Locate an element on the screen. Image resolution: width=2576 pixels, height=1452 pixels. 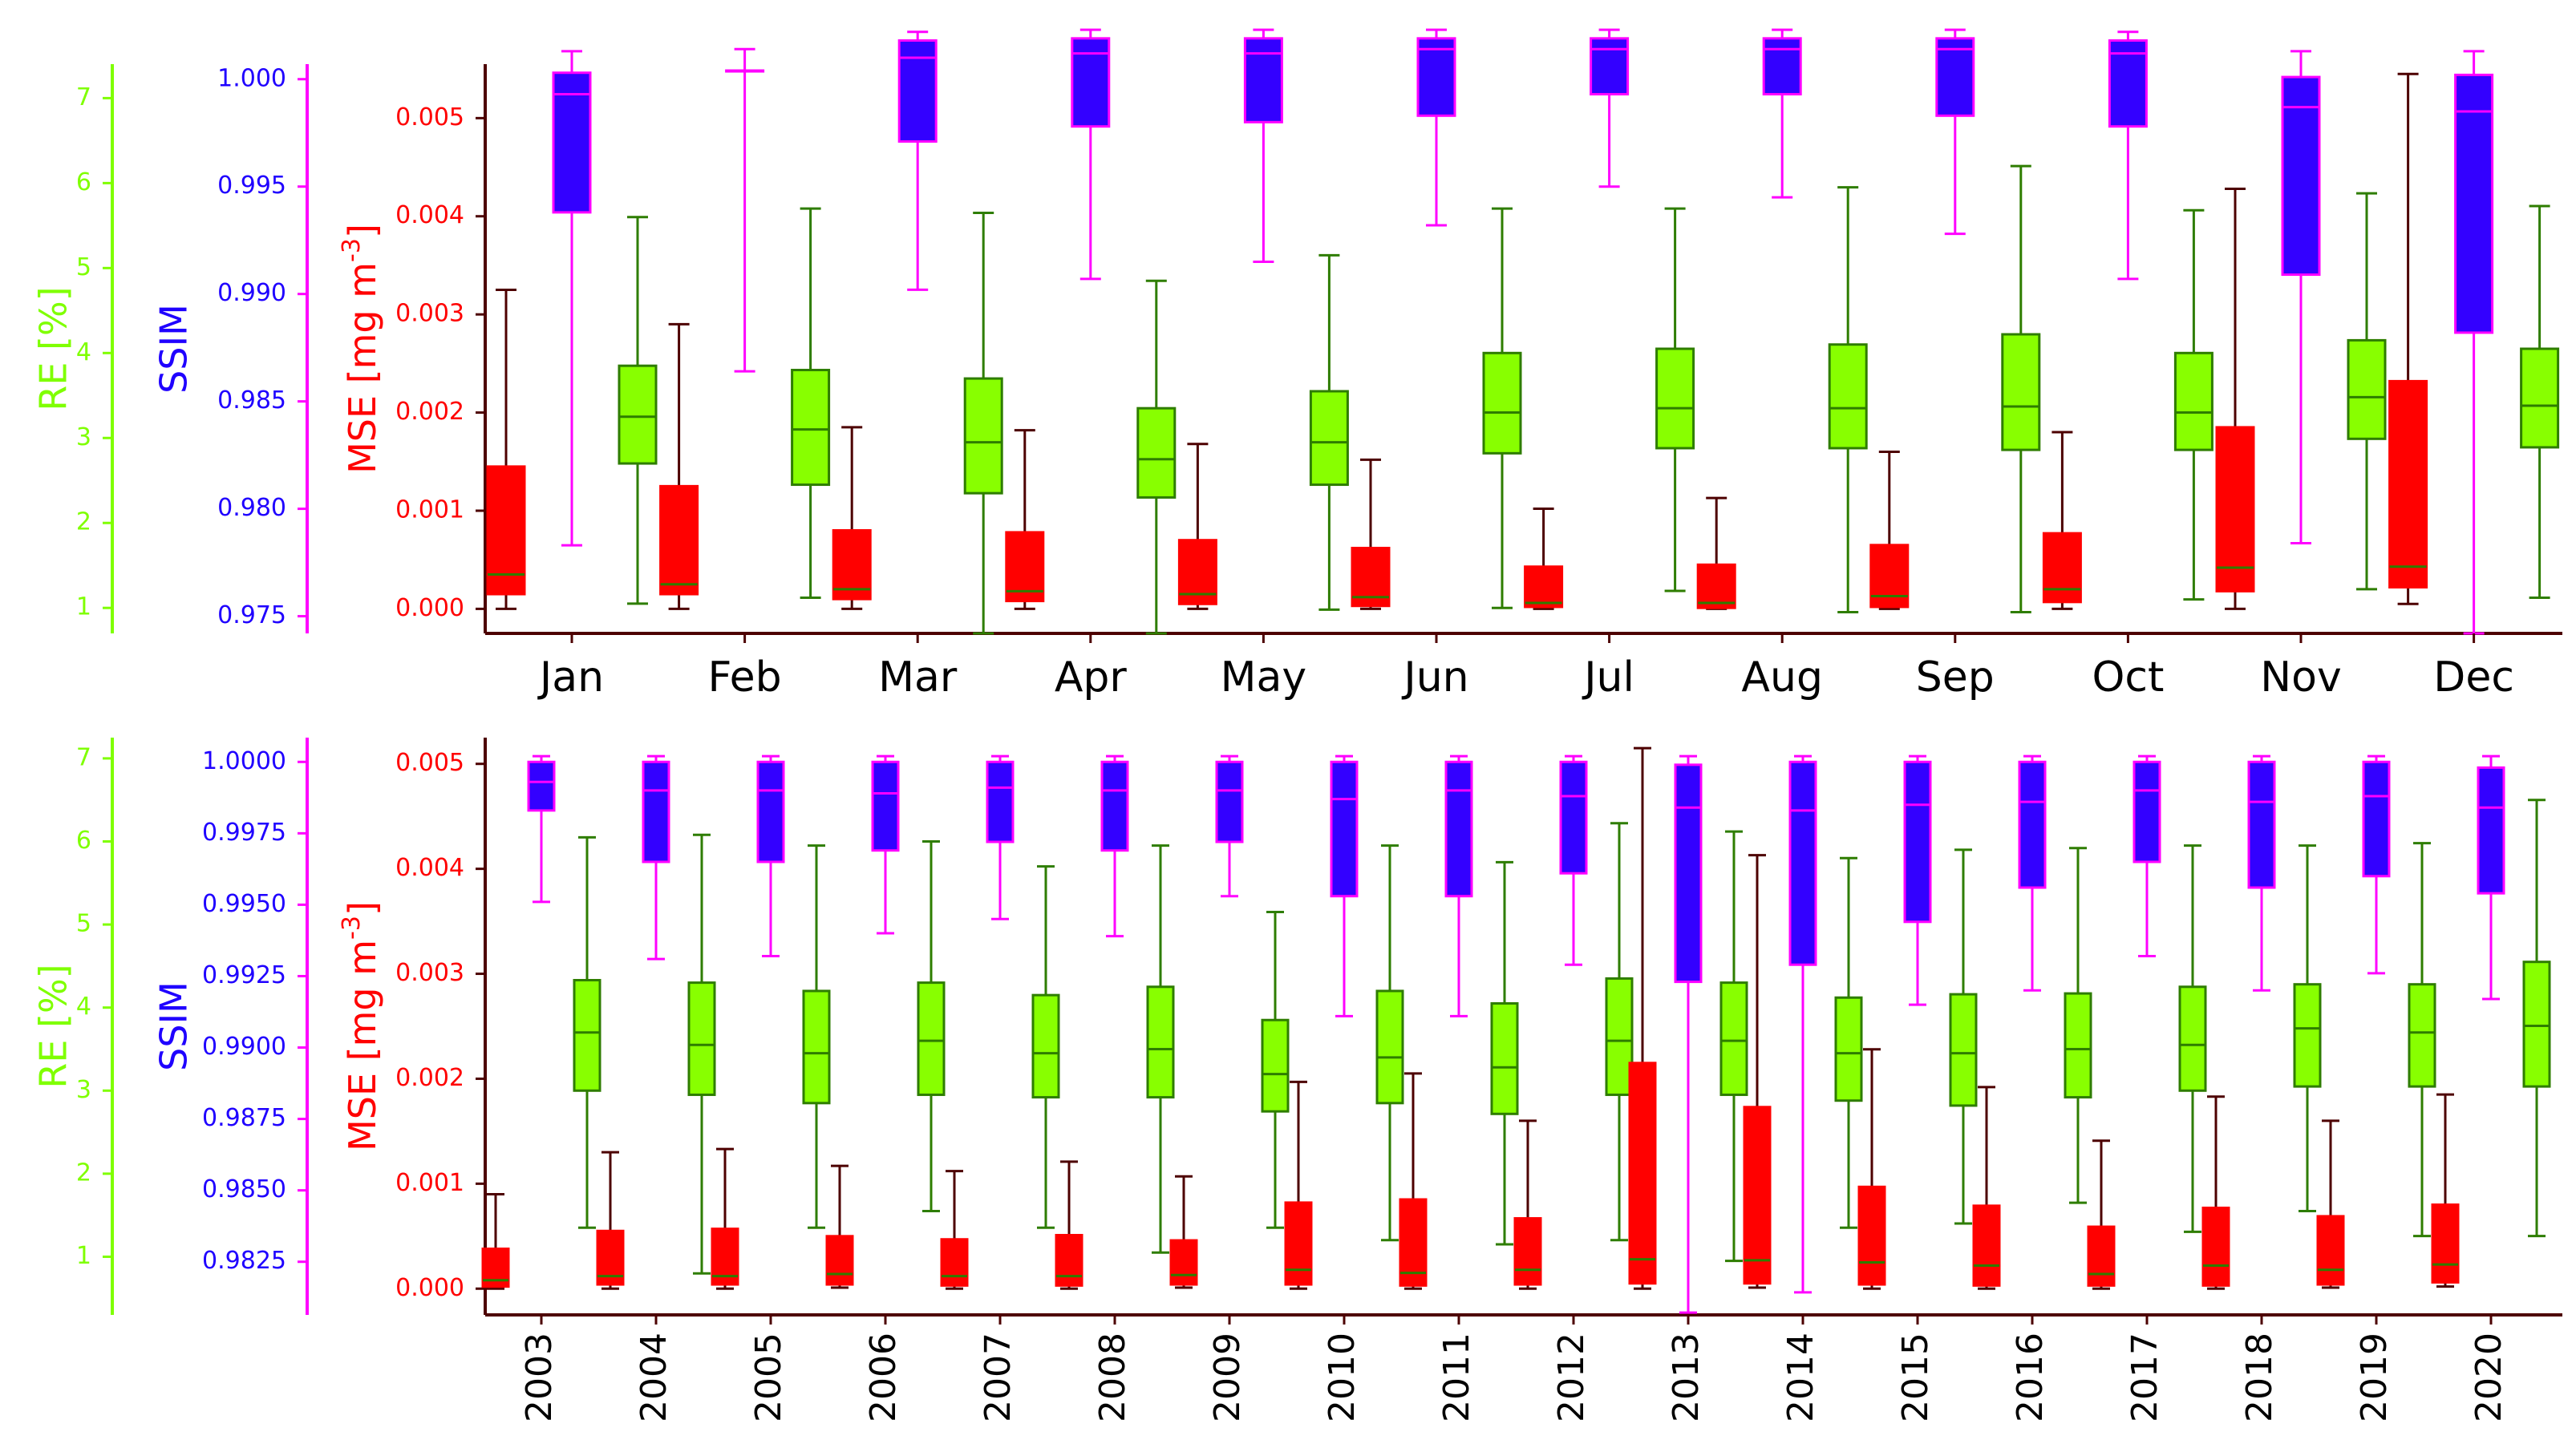
monthly-ssim-tick-label: 0.975 is located at coordinates (252, 615).